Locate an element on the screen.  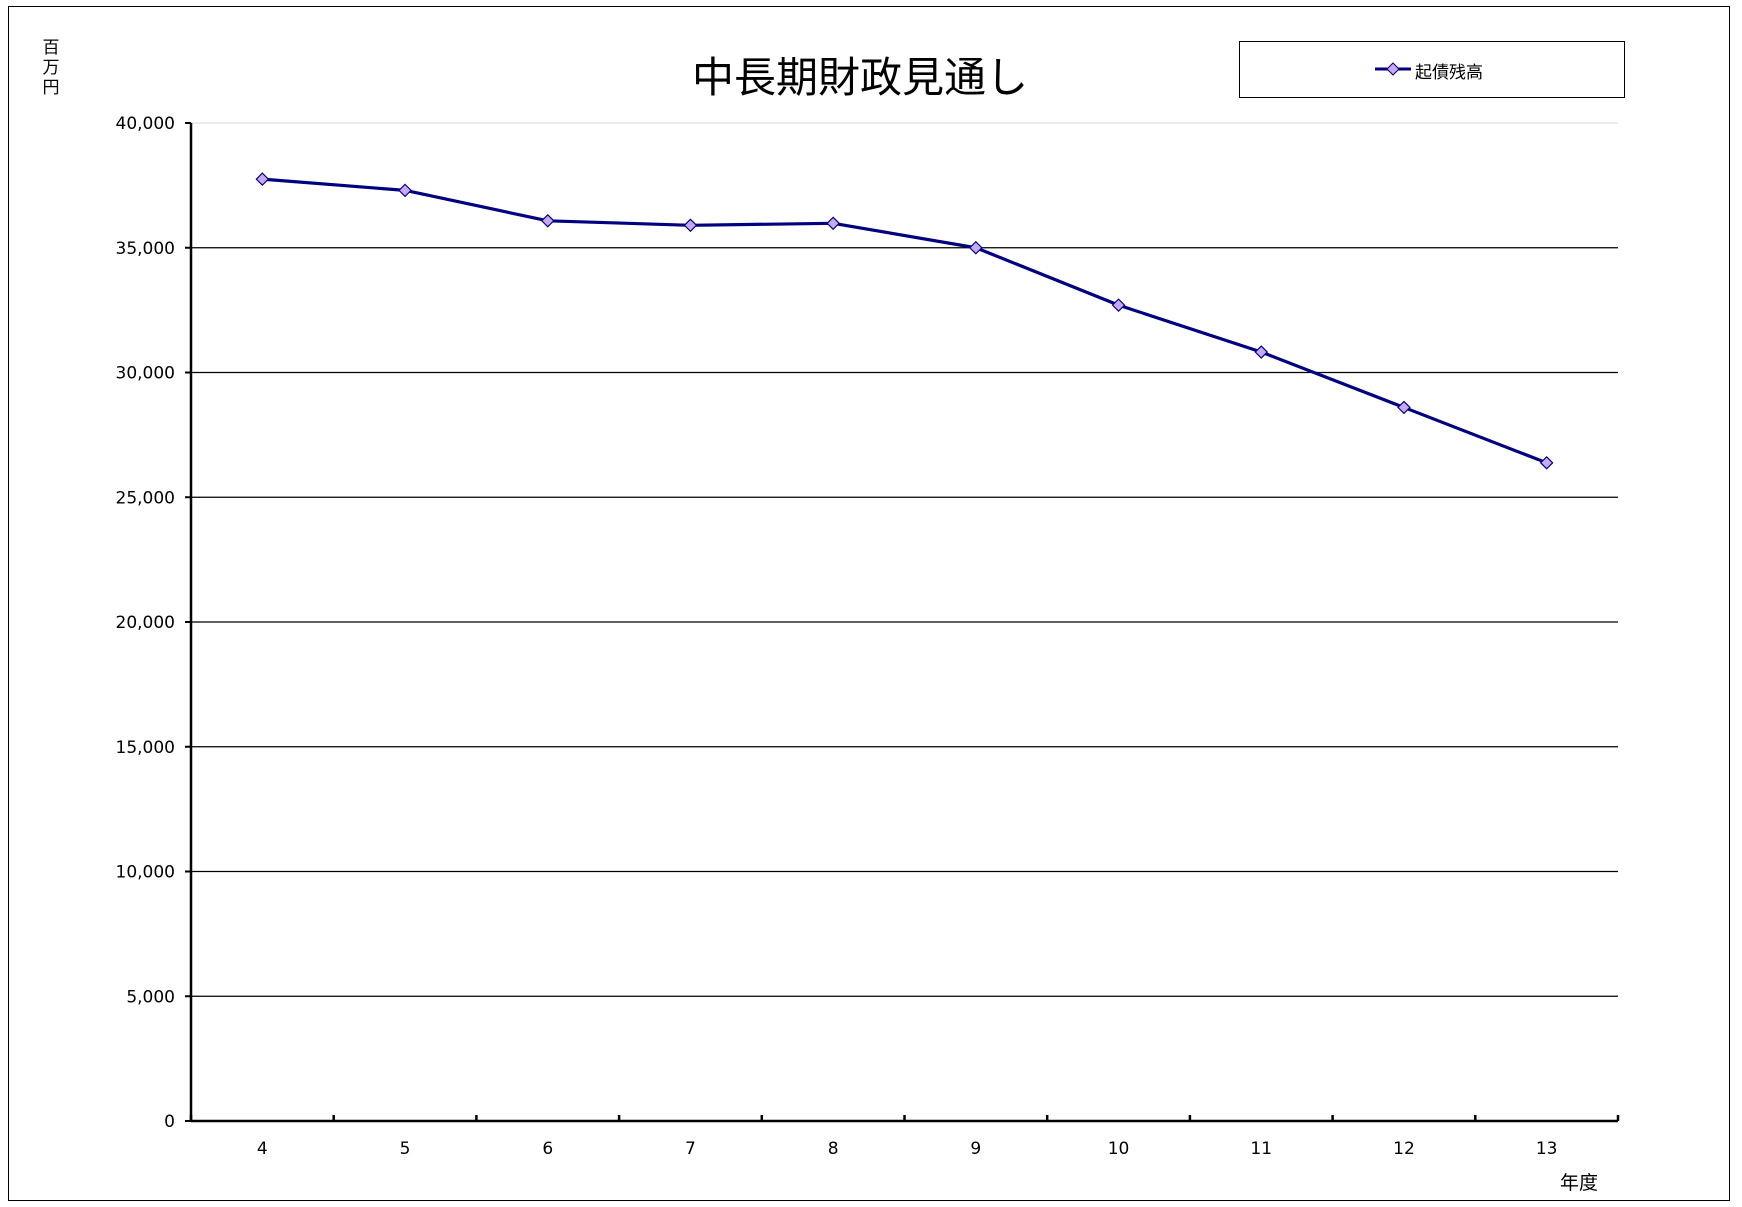
y-axis-unit-label: 百万円 is located at coordinates (51, 68).